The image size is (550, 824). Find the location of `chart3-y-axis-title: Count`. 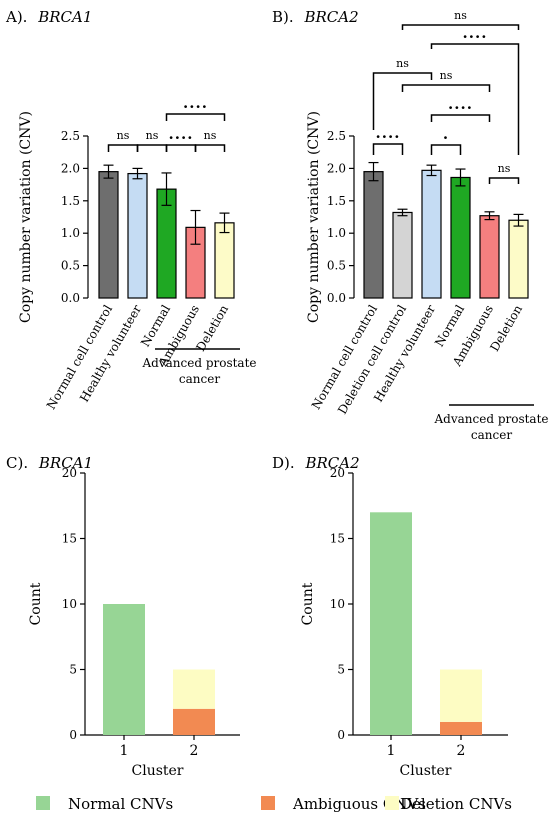

chart3-y-axis-title: Count is located at coordinates (308, 603).